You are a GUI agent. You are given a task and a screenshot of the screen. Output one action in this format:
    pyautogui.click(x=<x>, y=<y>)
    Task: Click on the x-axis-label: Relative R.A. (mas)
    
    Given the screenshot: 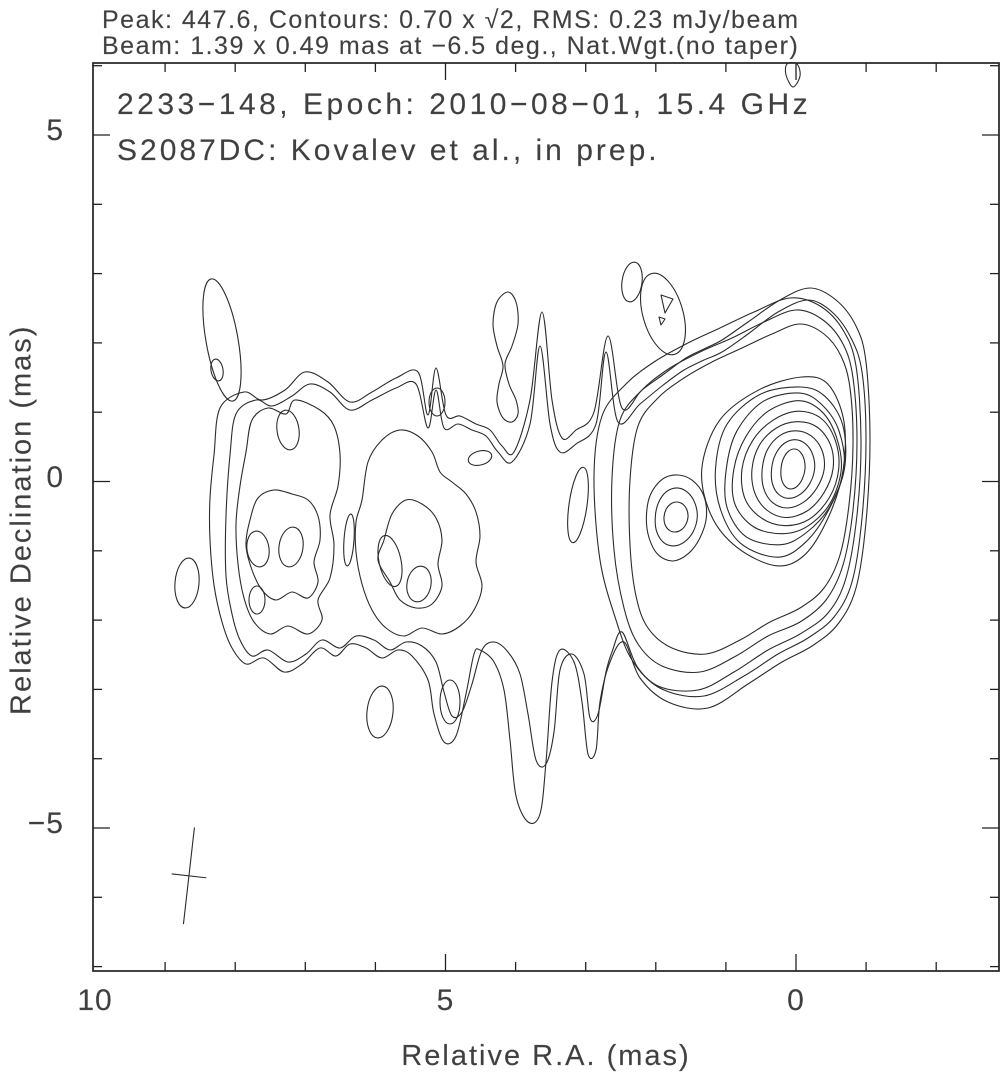 What is the action you would take?
    pyautogui.click(x=546, y=1056)
    